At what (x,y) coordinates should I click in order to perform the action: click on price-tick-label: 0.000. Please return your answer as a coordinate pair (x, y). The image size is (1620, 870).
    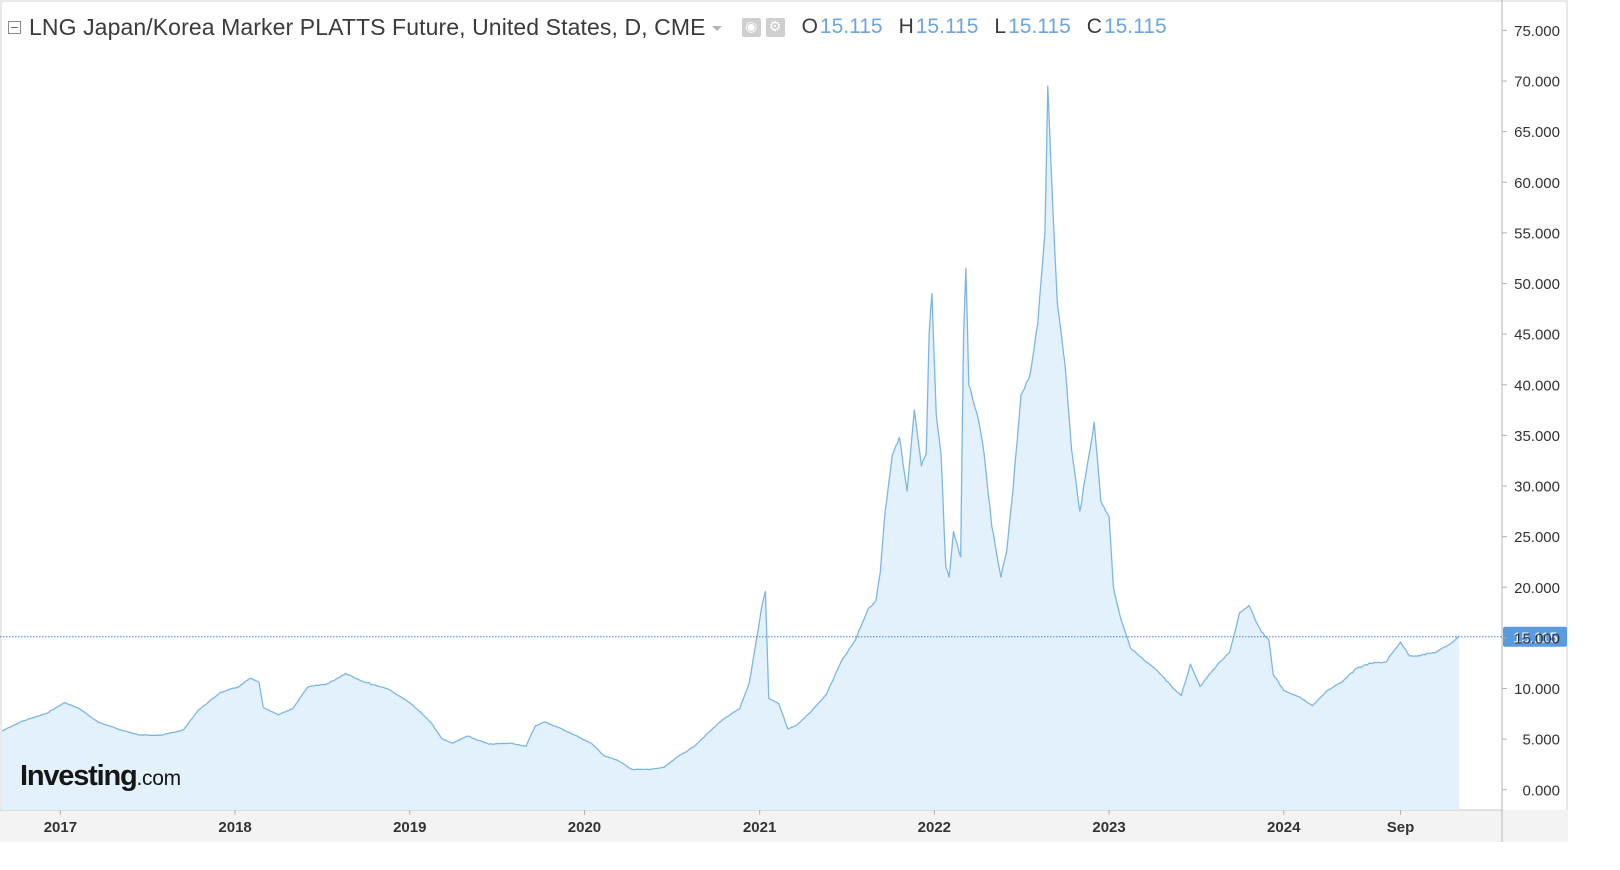
    Looking at the image, I should click on (1541, 790).